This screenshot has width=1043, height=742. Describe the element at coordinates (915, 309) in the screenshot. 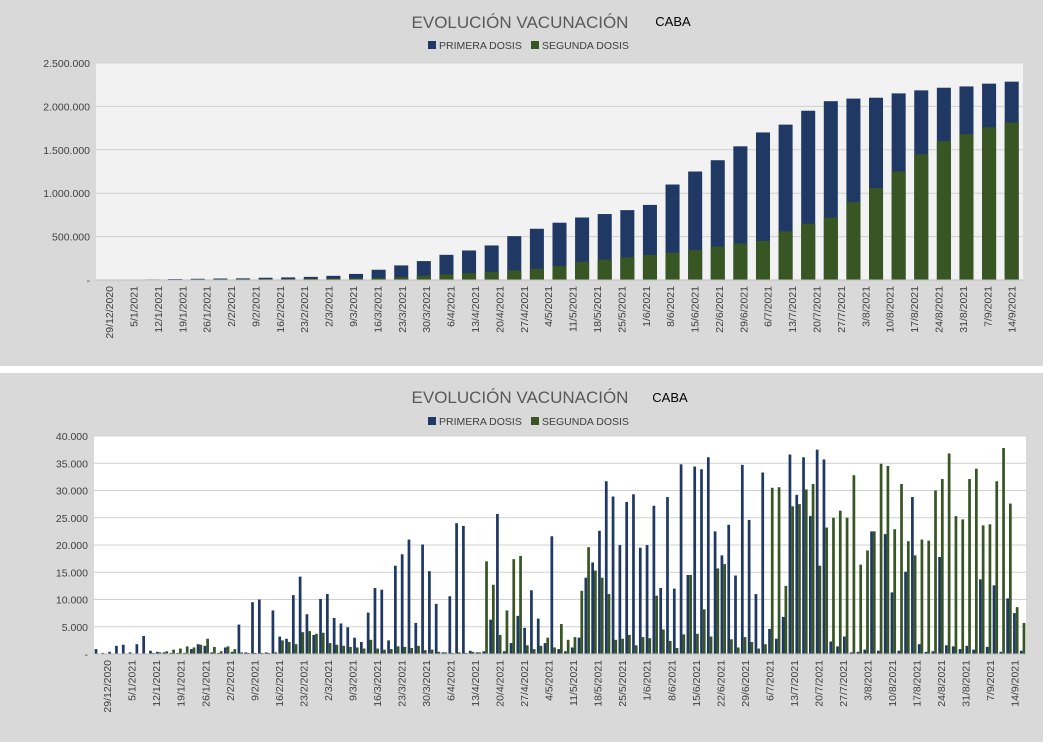

I see `x-tick-label: 17/8/2021` at that location.